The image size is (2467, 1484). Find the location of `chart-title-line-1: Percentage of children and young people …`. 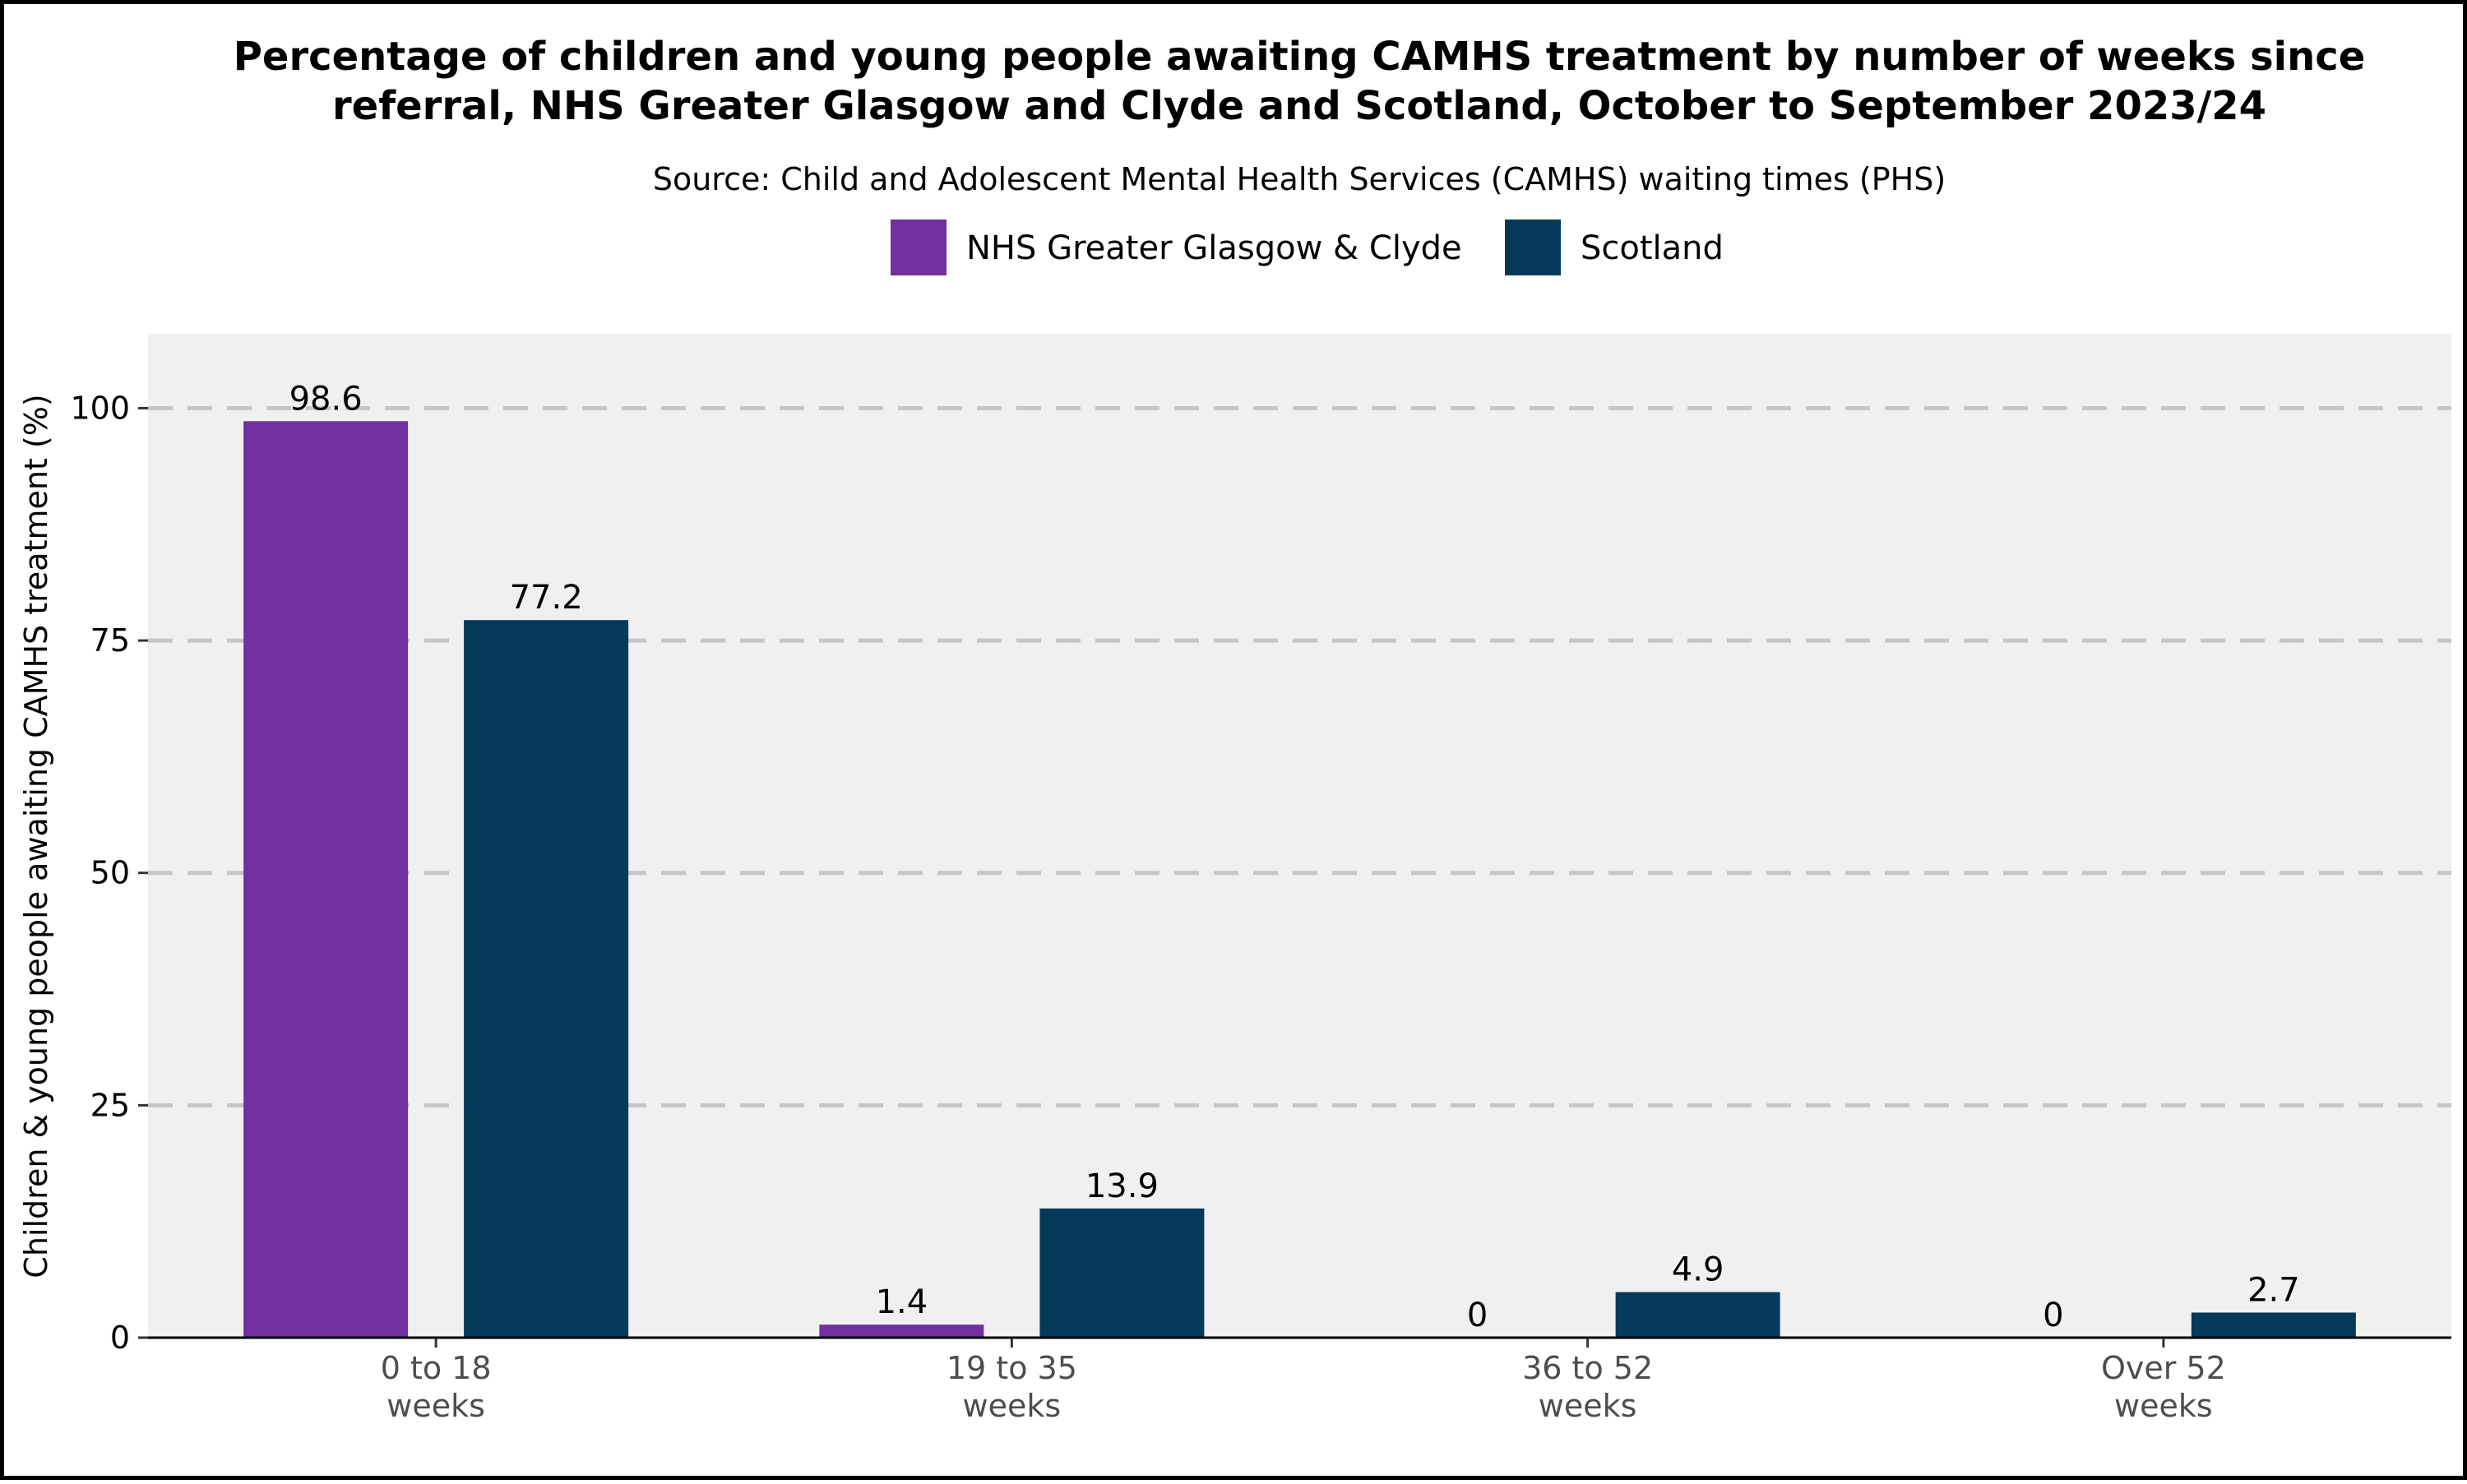

chart-title-line-1: Percentage of children and young people … is located at coordinates (1300, 57).